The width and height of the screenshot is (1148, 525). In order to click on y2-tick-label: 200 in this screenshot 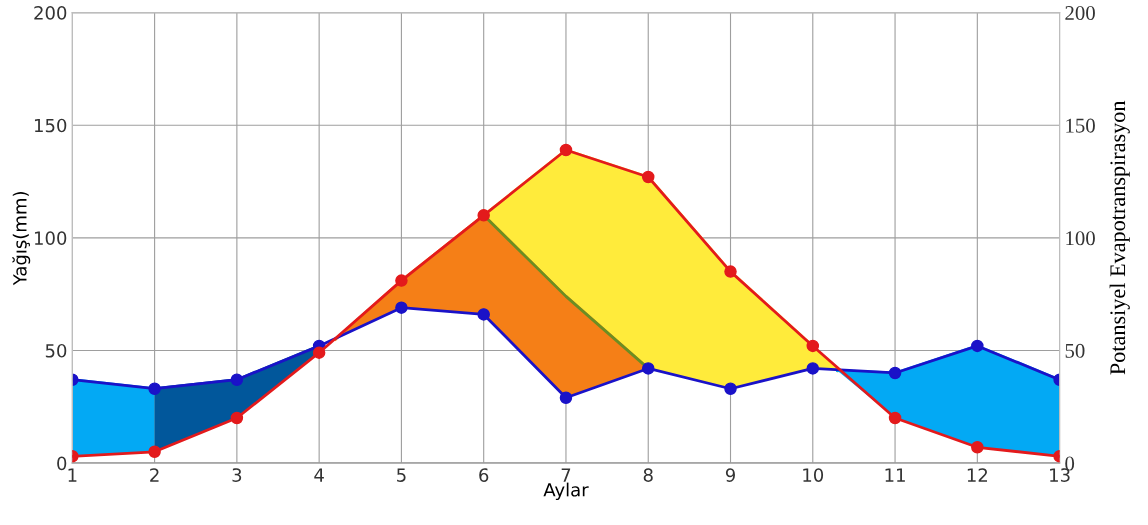, I will do `click(1080, 13)`.